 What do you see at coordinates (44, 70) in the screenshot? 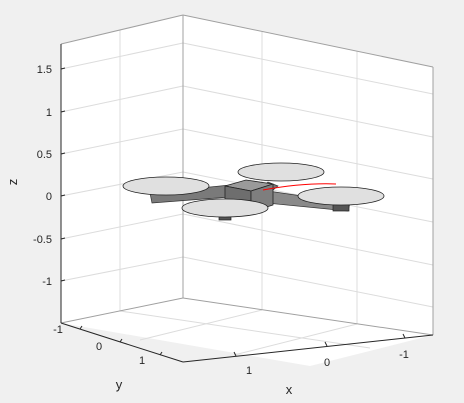
I see `z-tick-label: 1.5` at bounding box center [44, 70].